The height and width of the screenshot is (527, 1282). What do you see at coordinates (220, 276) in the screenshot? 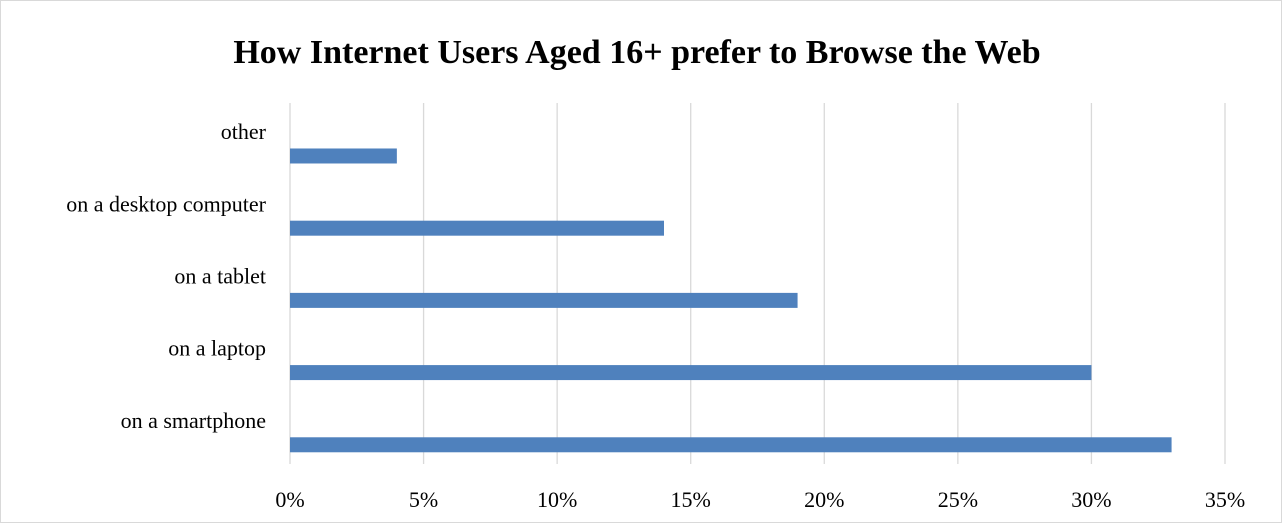
I see `category-label-2: on a tablet` at bounding box center [220, 276].